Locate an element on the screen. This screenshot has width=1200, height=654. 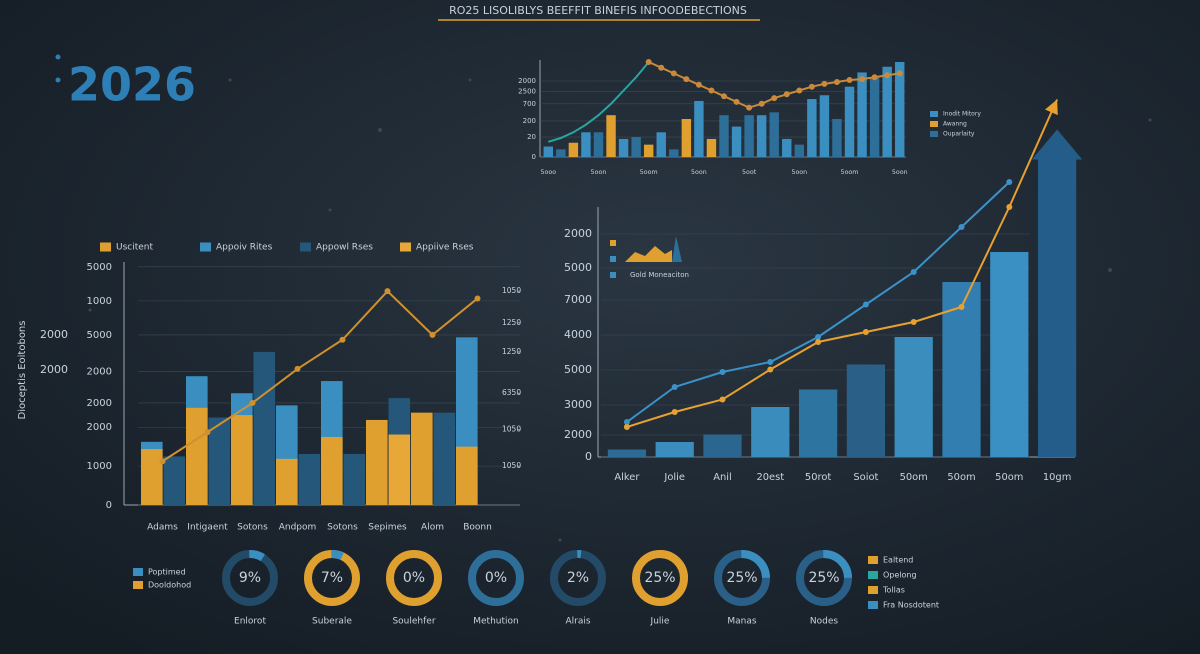
y-tick-label: 2500 is located at coordinates (527, 91).